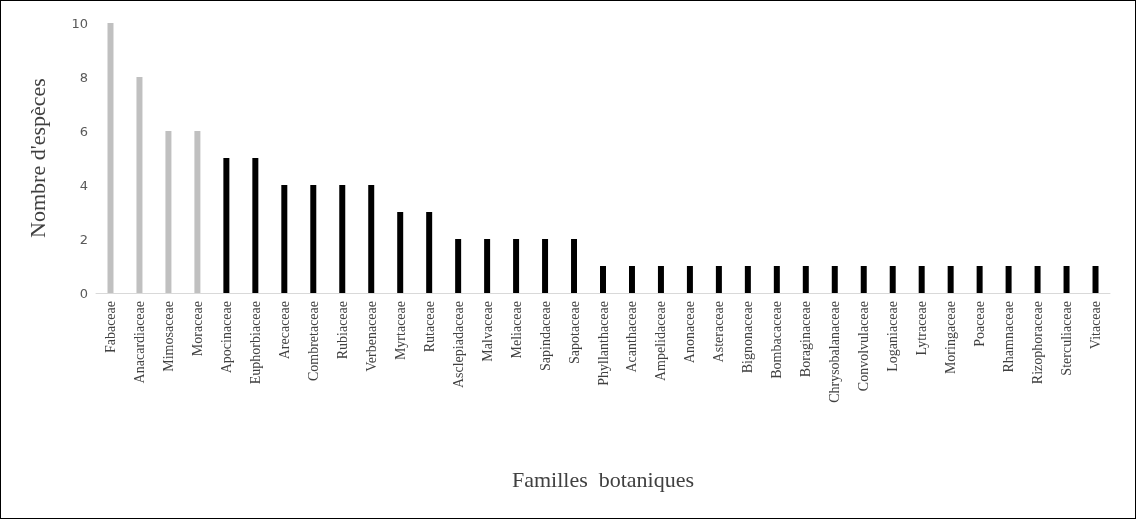 The height and width of the screenshot is (519, 1136). What do you see at coordinates (777, 340) in the screenshot?
I see `x-tick-label: Bombacaceae` at bounding box center [777, 340].